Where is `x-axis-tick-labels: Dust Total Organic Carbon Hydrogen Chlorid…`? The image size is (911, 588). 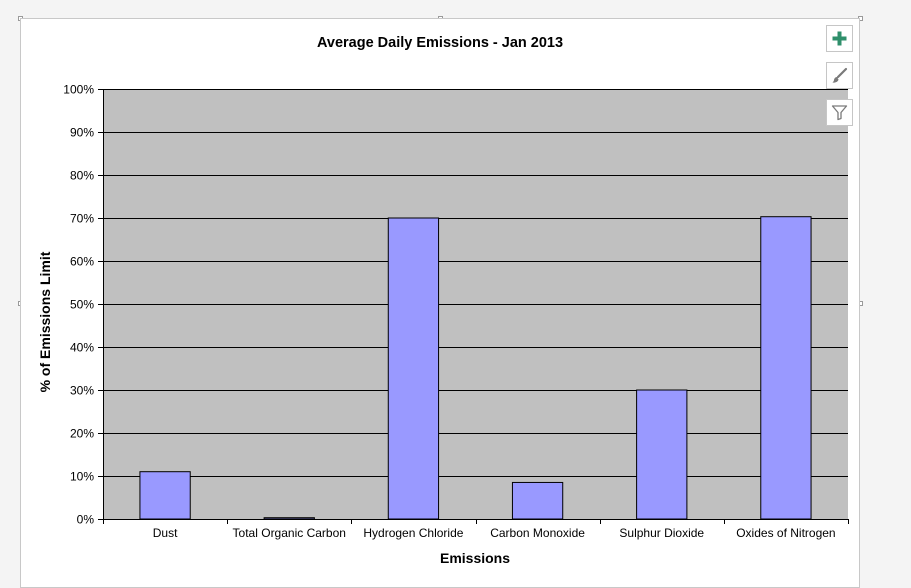 x-axis-tick-labels: Dust Total Organic Carbon Hydrogen Chlorid… is located at coordinates (494, 533).